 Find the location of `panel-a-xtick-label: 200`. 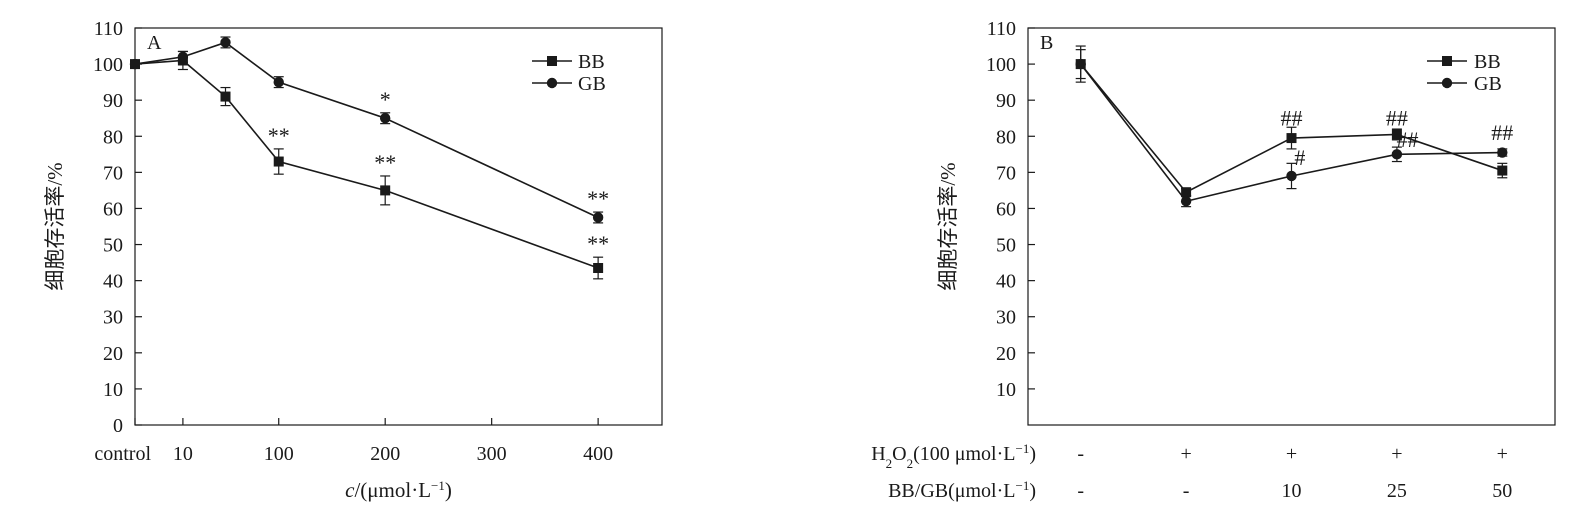

panel-a-xtick-label: 200 is located at coordinates (385, 454).